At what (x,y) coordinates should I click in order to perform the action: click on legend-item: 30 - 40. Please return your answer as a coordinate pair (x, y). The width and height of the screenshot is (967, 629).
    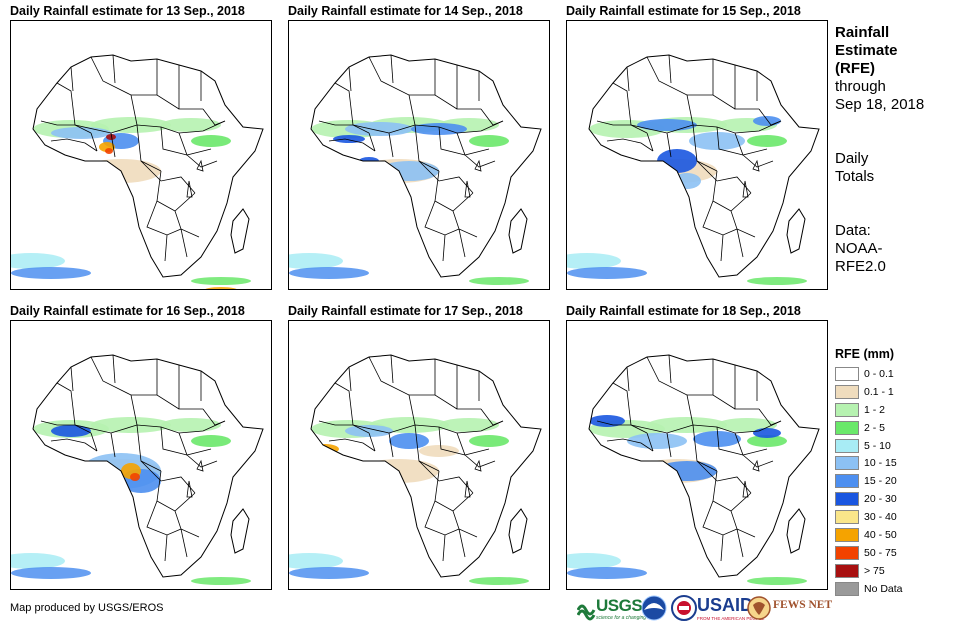
    Looking at the image, I should click on (900, 517).